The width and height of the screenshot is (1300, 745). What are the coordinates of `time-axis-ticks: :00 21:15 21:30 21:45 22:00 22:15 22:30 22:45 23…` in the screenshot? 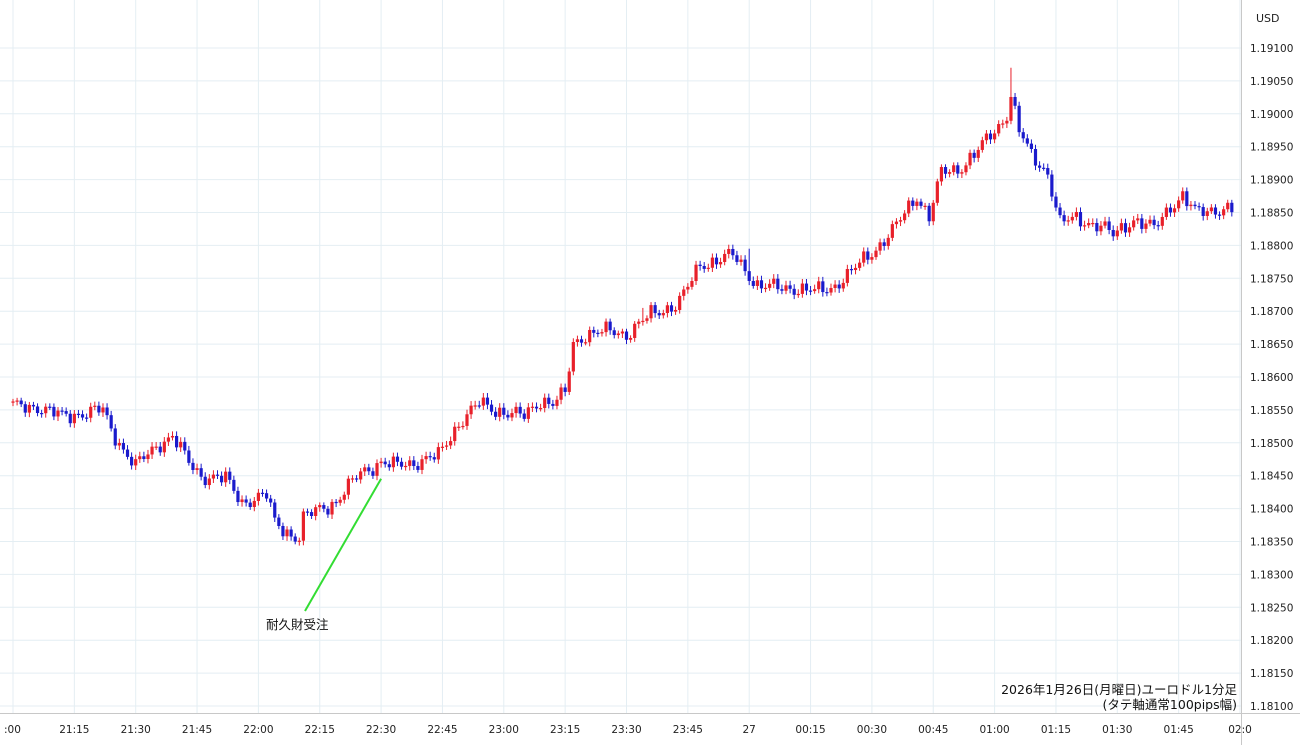 It's located at (628, 730).